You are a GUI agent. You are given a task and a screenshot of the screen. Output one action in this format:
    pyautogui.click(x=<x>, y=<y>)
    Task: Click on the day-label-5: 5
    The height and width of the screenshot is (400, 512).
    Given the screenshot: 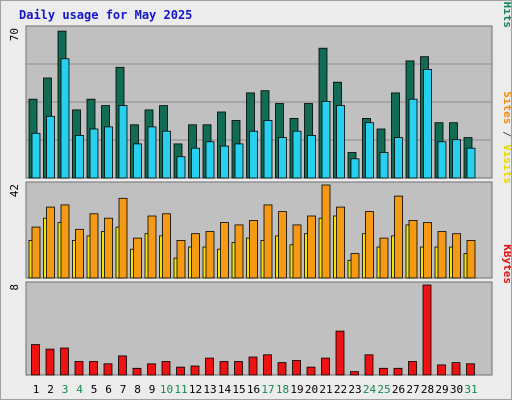 What is the action you would take?
    pyautogui.click(x=94, y=389)
    